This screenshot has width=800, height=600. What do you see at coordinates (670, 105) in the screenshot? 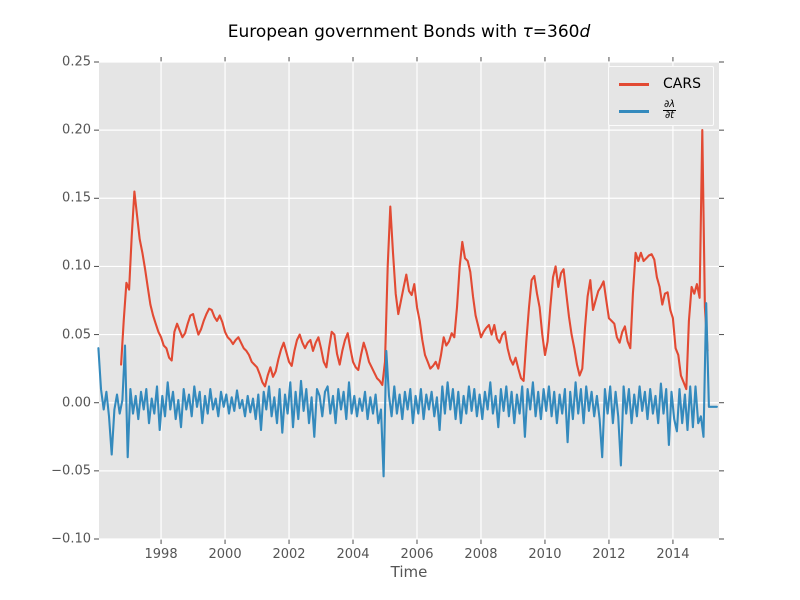
I see `fraction-numerator: ∂λ` at bounding box center [670, 105].